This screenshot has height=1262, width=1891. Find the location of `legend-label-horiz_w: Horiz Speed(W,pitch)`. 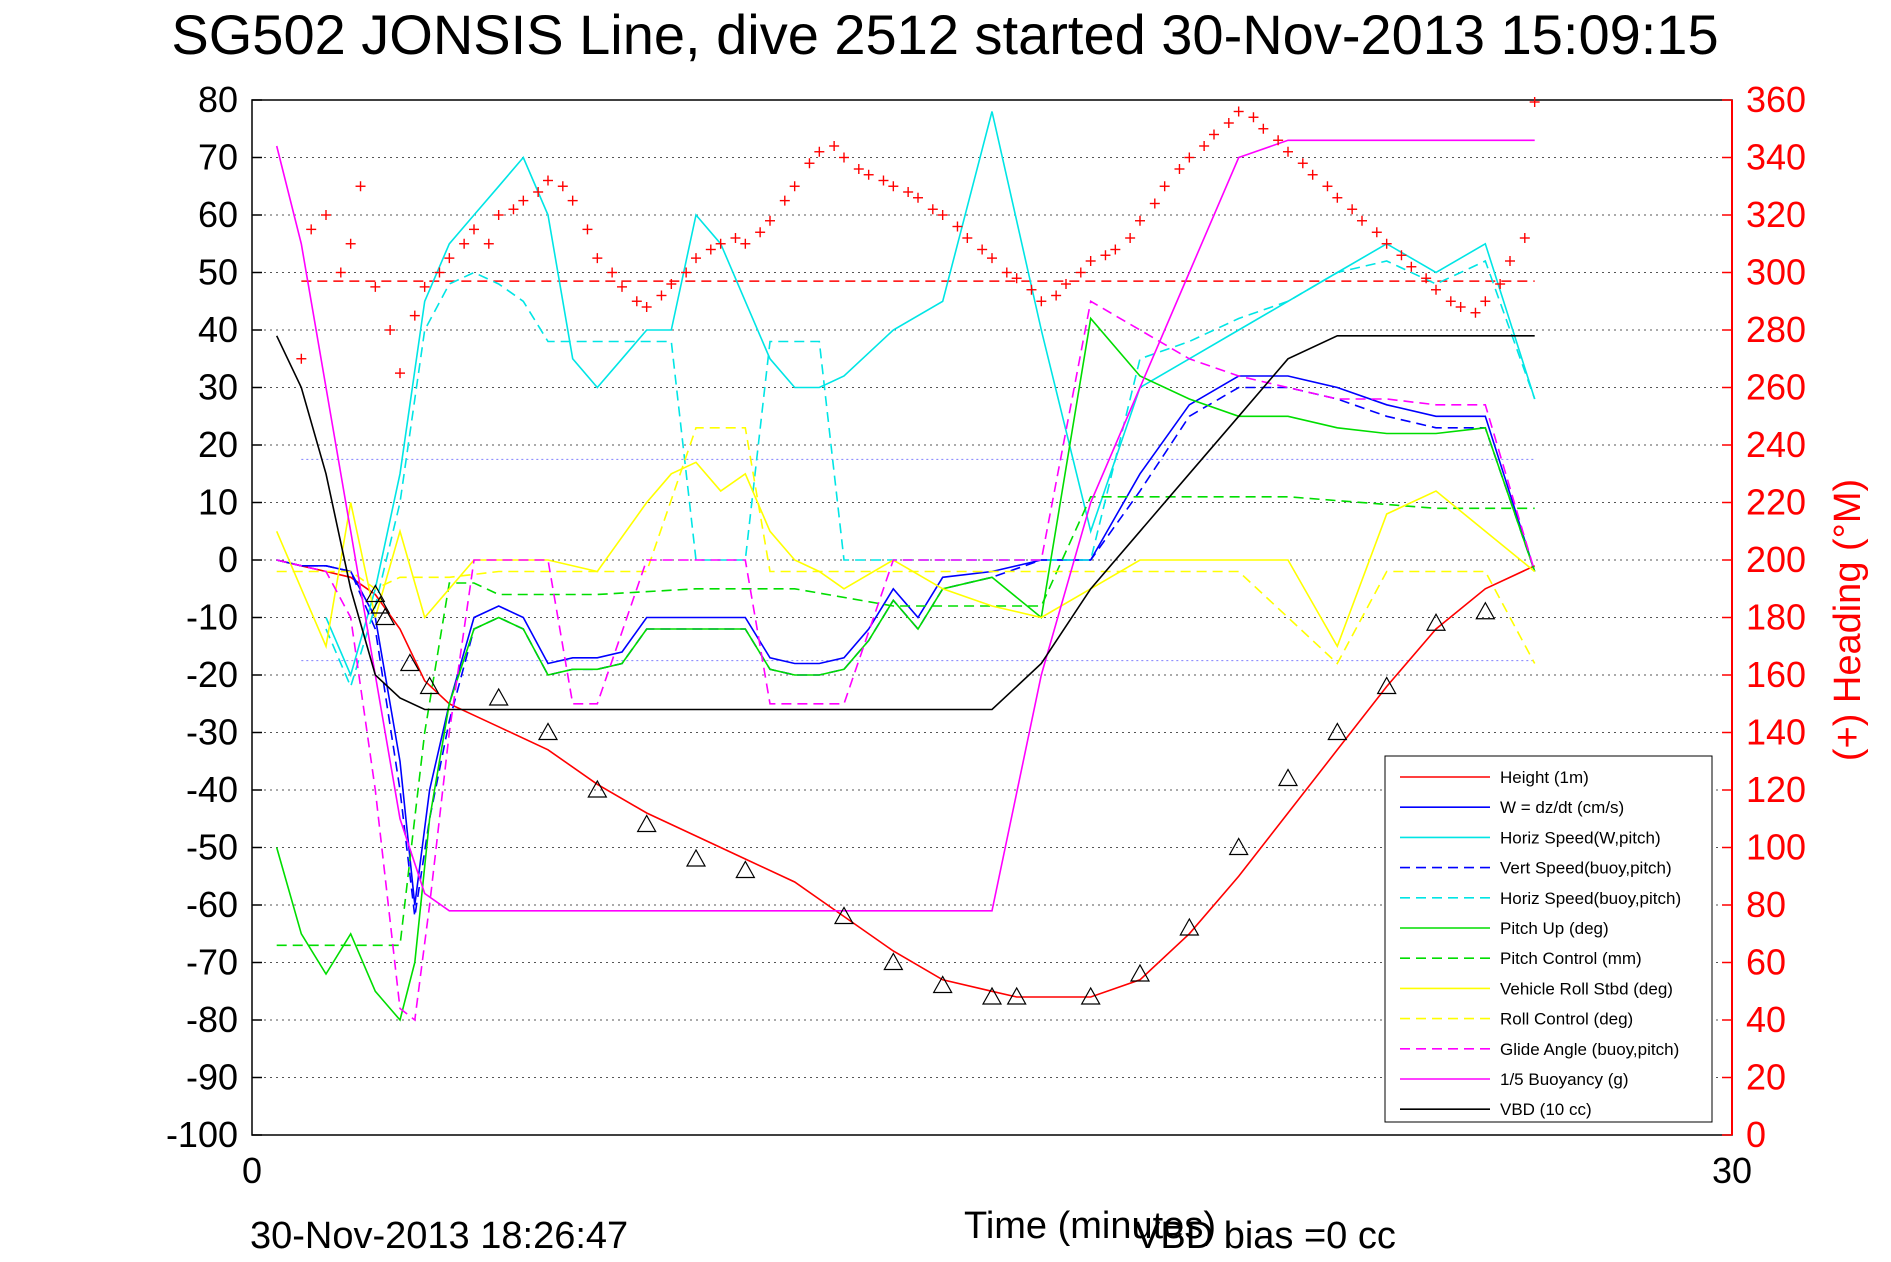

legend-label-horiz_w: Horiz Speed(W,pitch) is located at coordinates (1580, 837).